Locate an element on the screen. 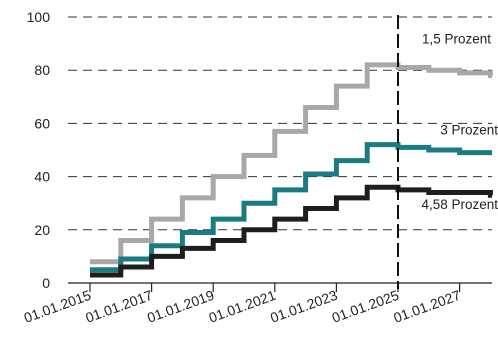 The image size is (498, 352). x-tick-label: 01.01.2025 is located at coordinates (366, 306).